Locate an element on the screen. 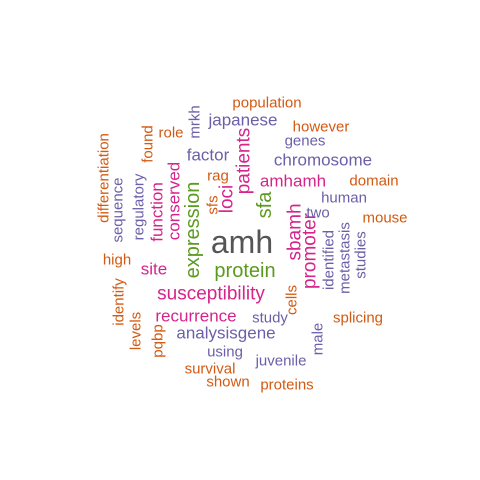 Image resolution: width=480 pixels, height=480 pixels. word-mouse: mouse is located at coordinates (385, 218).